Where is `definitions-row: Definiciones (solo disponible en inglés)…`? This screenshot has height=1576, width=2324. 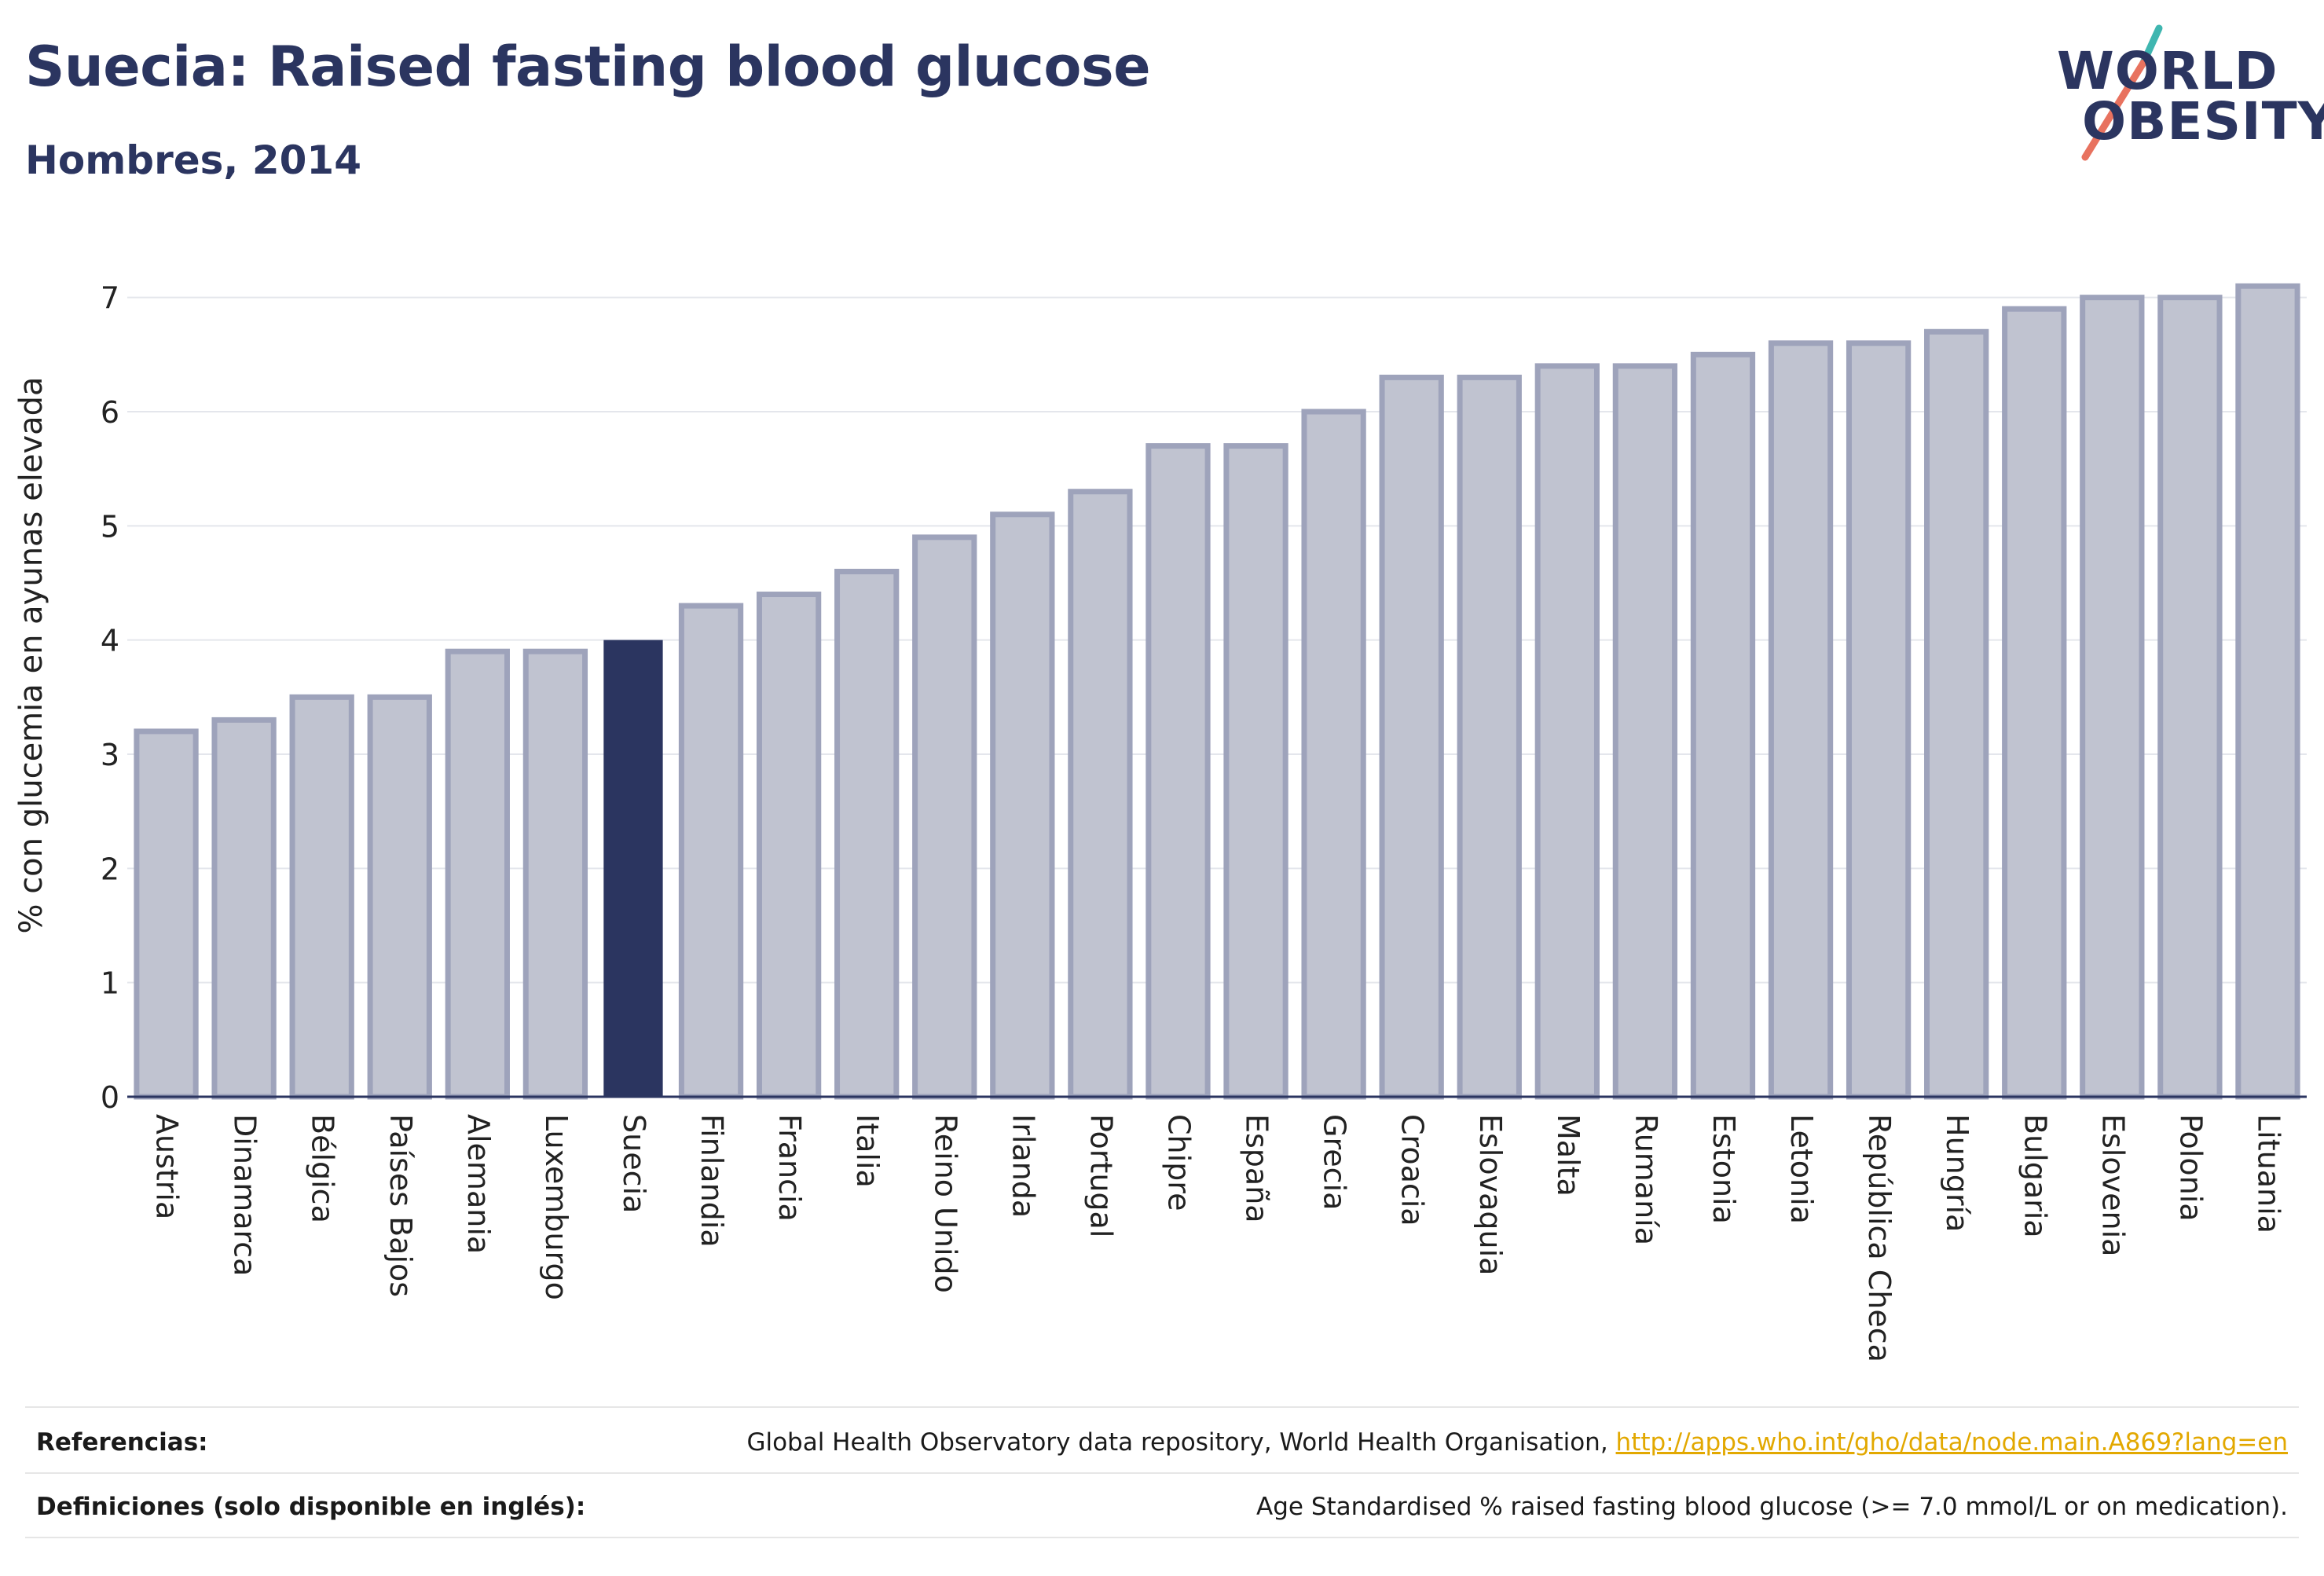
definitions-row: Definiciones (solo disponible en inglés)… is located at coordinates (1162, 1510).